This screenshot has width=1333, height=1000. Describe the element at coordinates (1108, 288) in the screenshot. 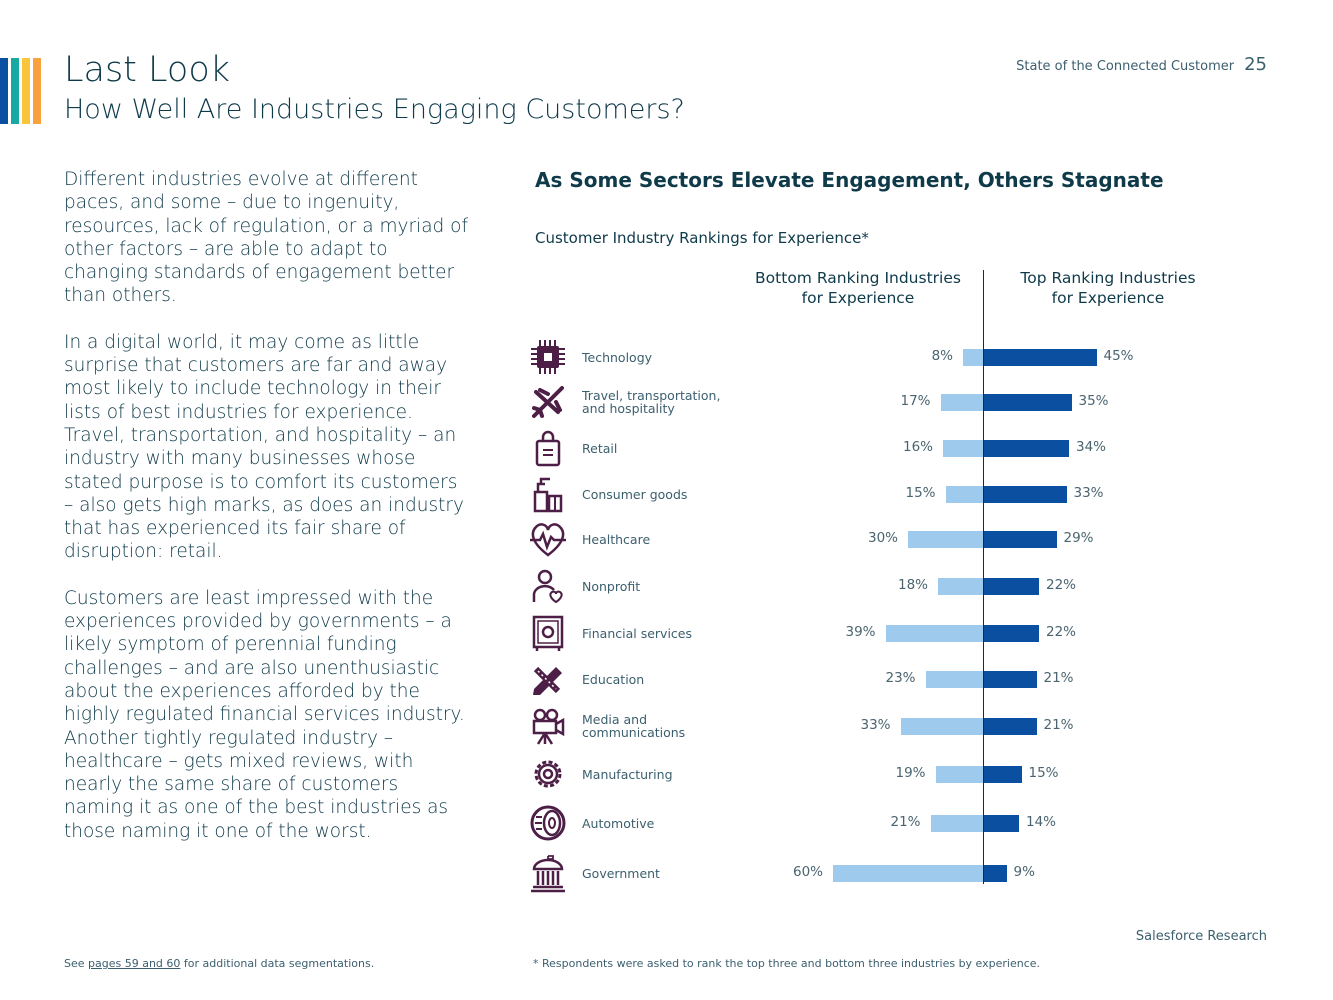

I see `top-series-heading: Top Ranking Industries for Experience` at that location.